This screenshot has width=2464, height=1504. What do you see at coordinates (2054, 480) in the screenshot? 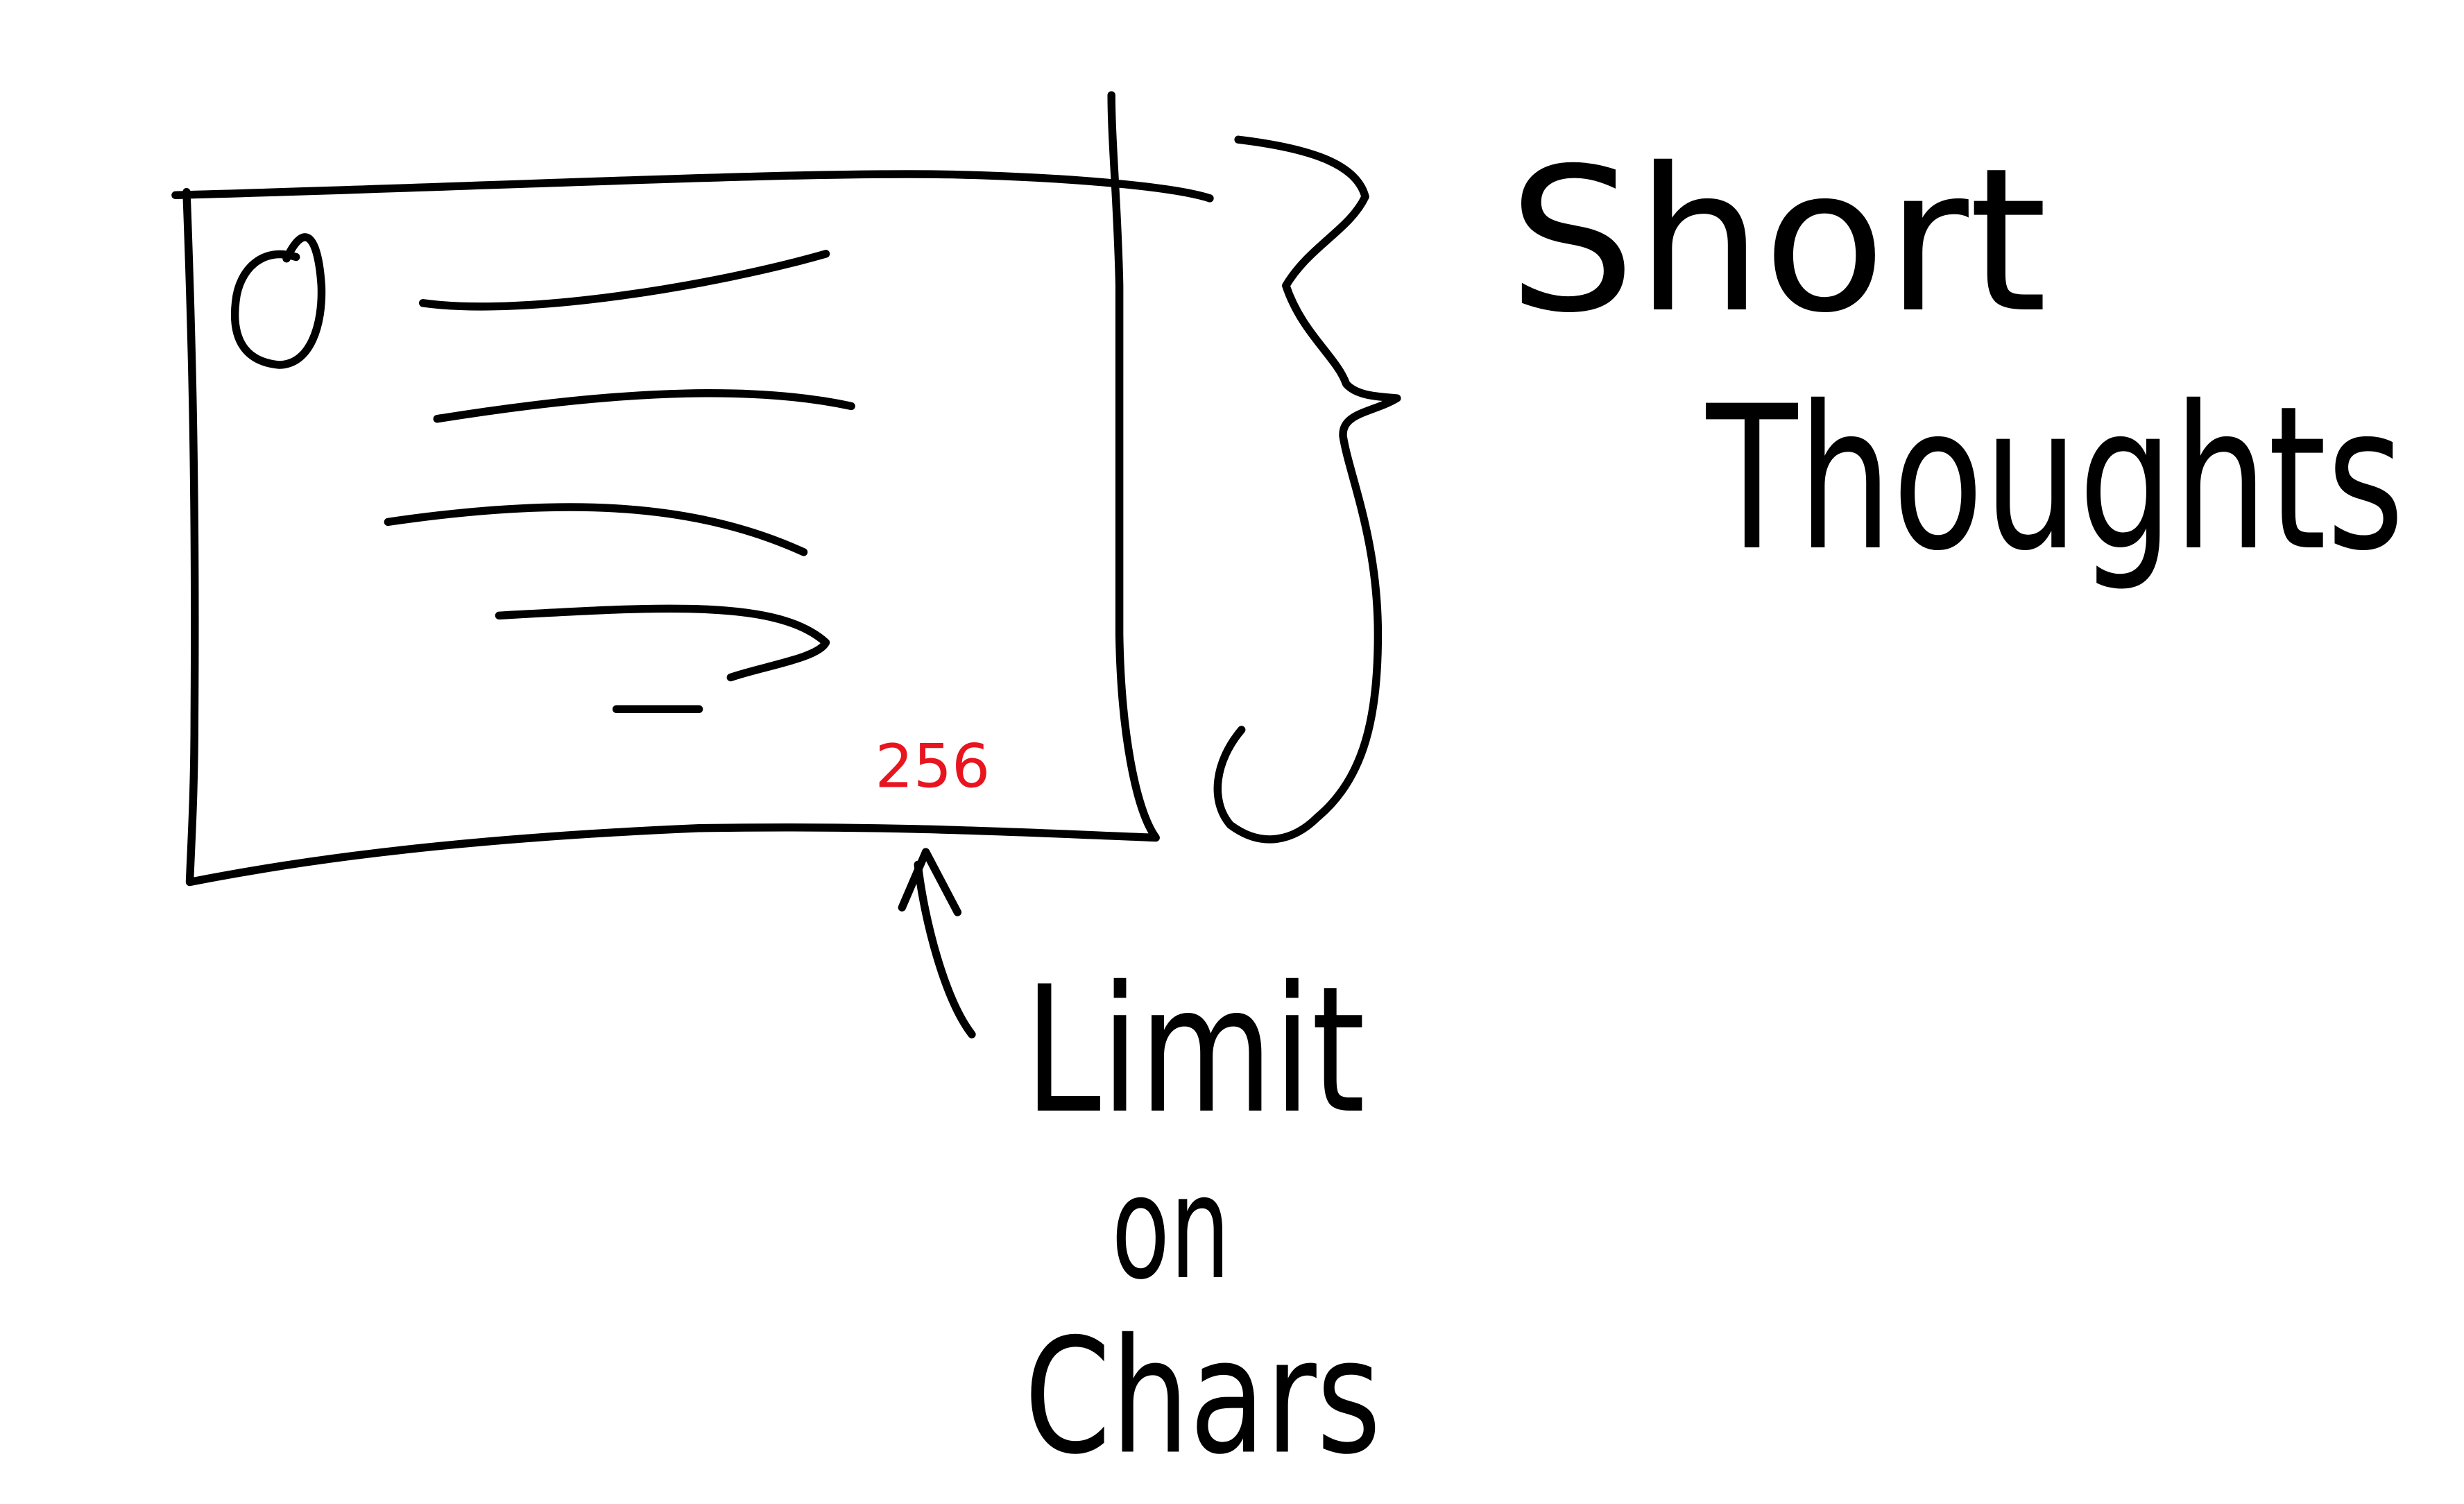
I see `title-line: Thoughts` at bounding box center [2054, 480].